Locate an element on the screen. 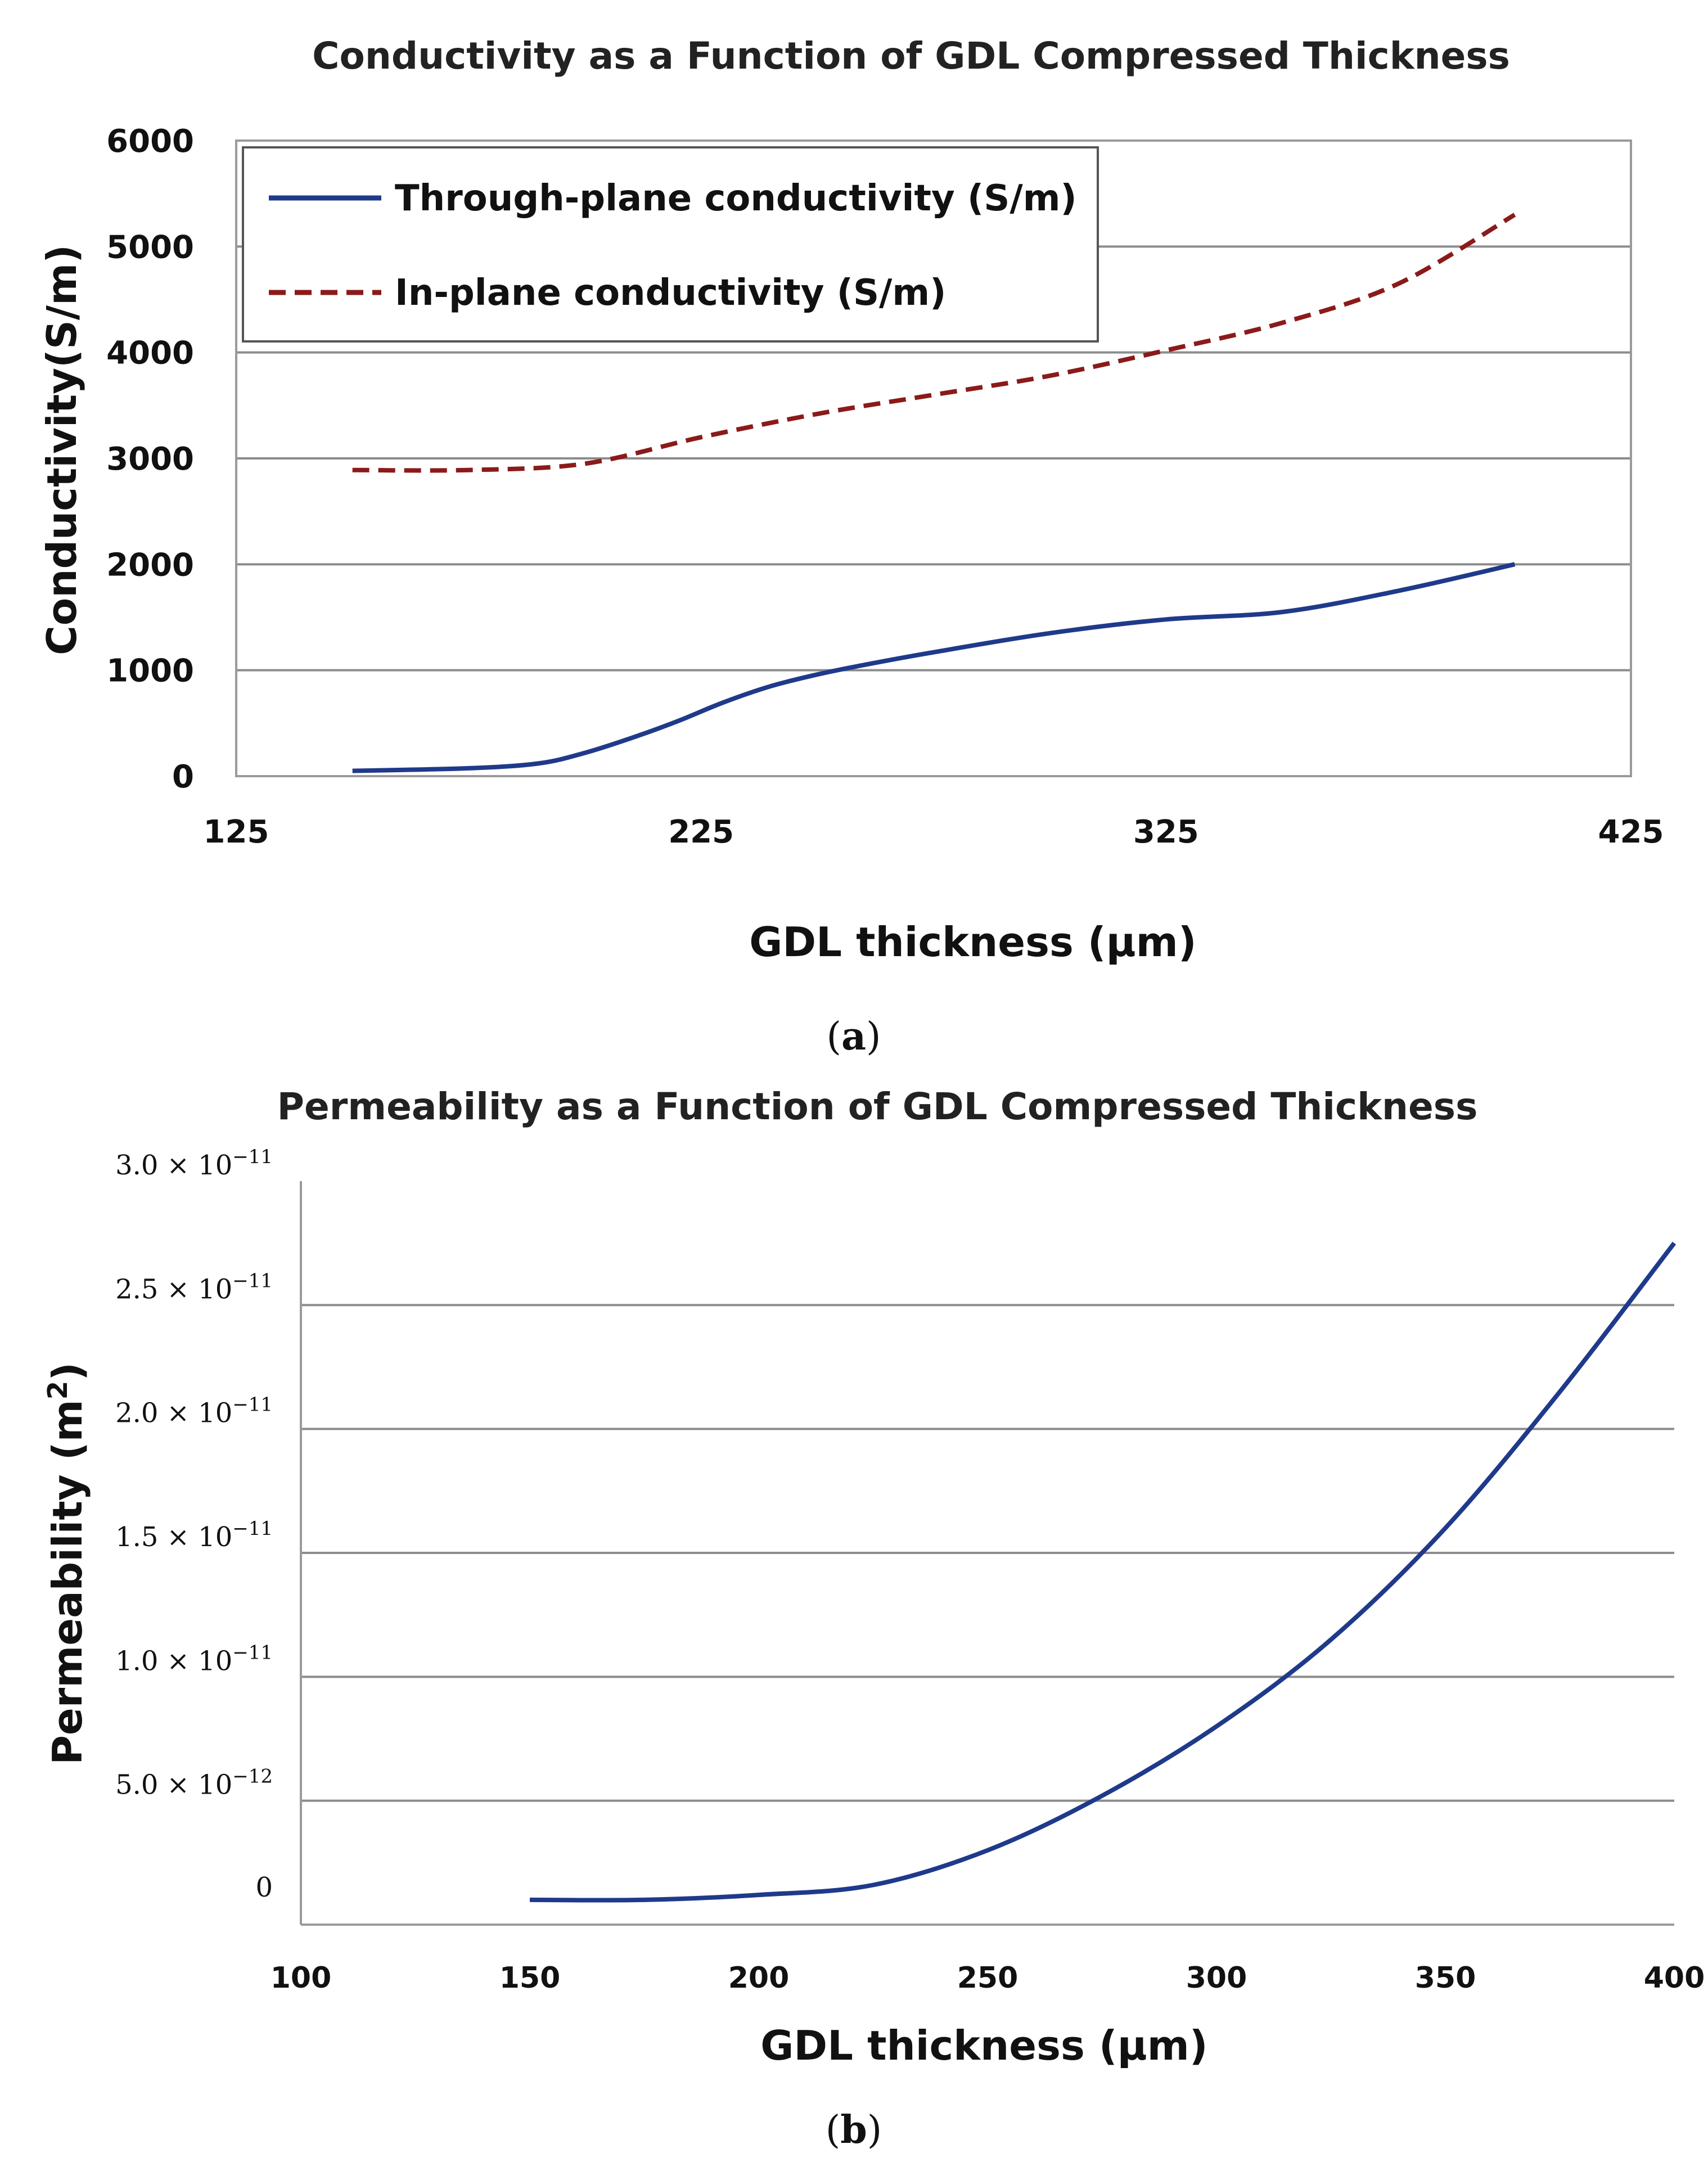  chart-b-y-tick-label: 0 is located at coordinates (264, 1887).